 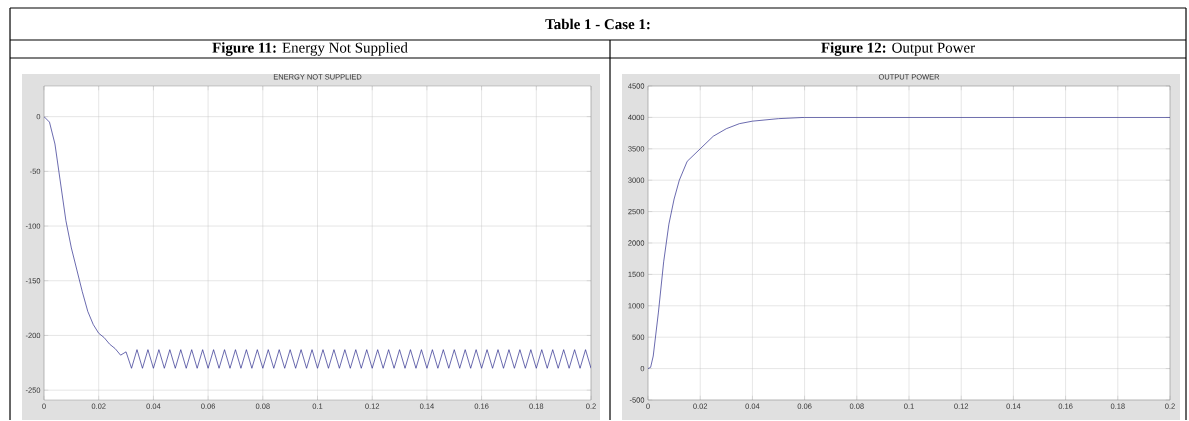 What do you see at coordinates (597, 24) in the screenshot?
I see `text: Table 1 - Case 1:` at bounding box center [597, 24].